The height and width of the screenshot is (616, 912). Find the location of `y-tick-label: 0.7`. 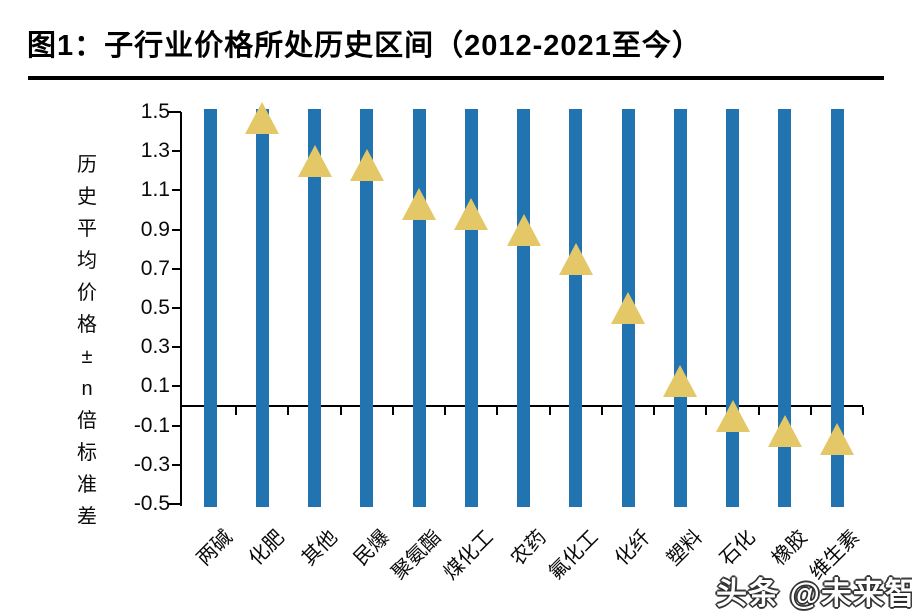

y-tick-label: 0.7 is located at coordinates (155, 268).